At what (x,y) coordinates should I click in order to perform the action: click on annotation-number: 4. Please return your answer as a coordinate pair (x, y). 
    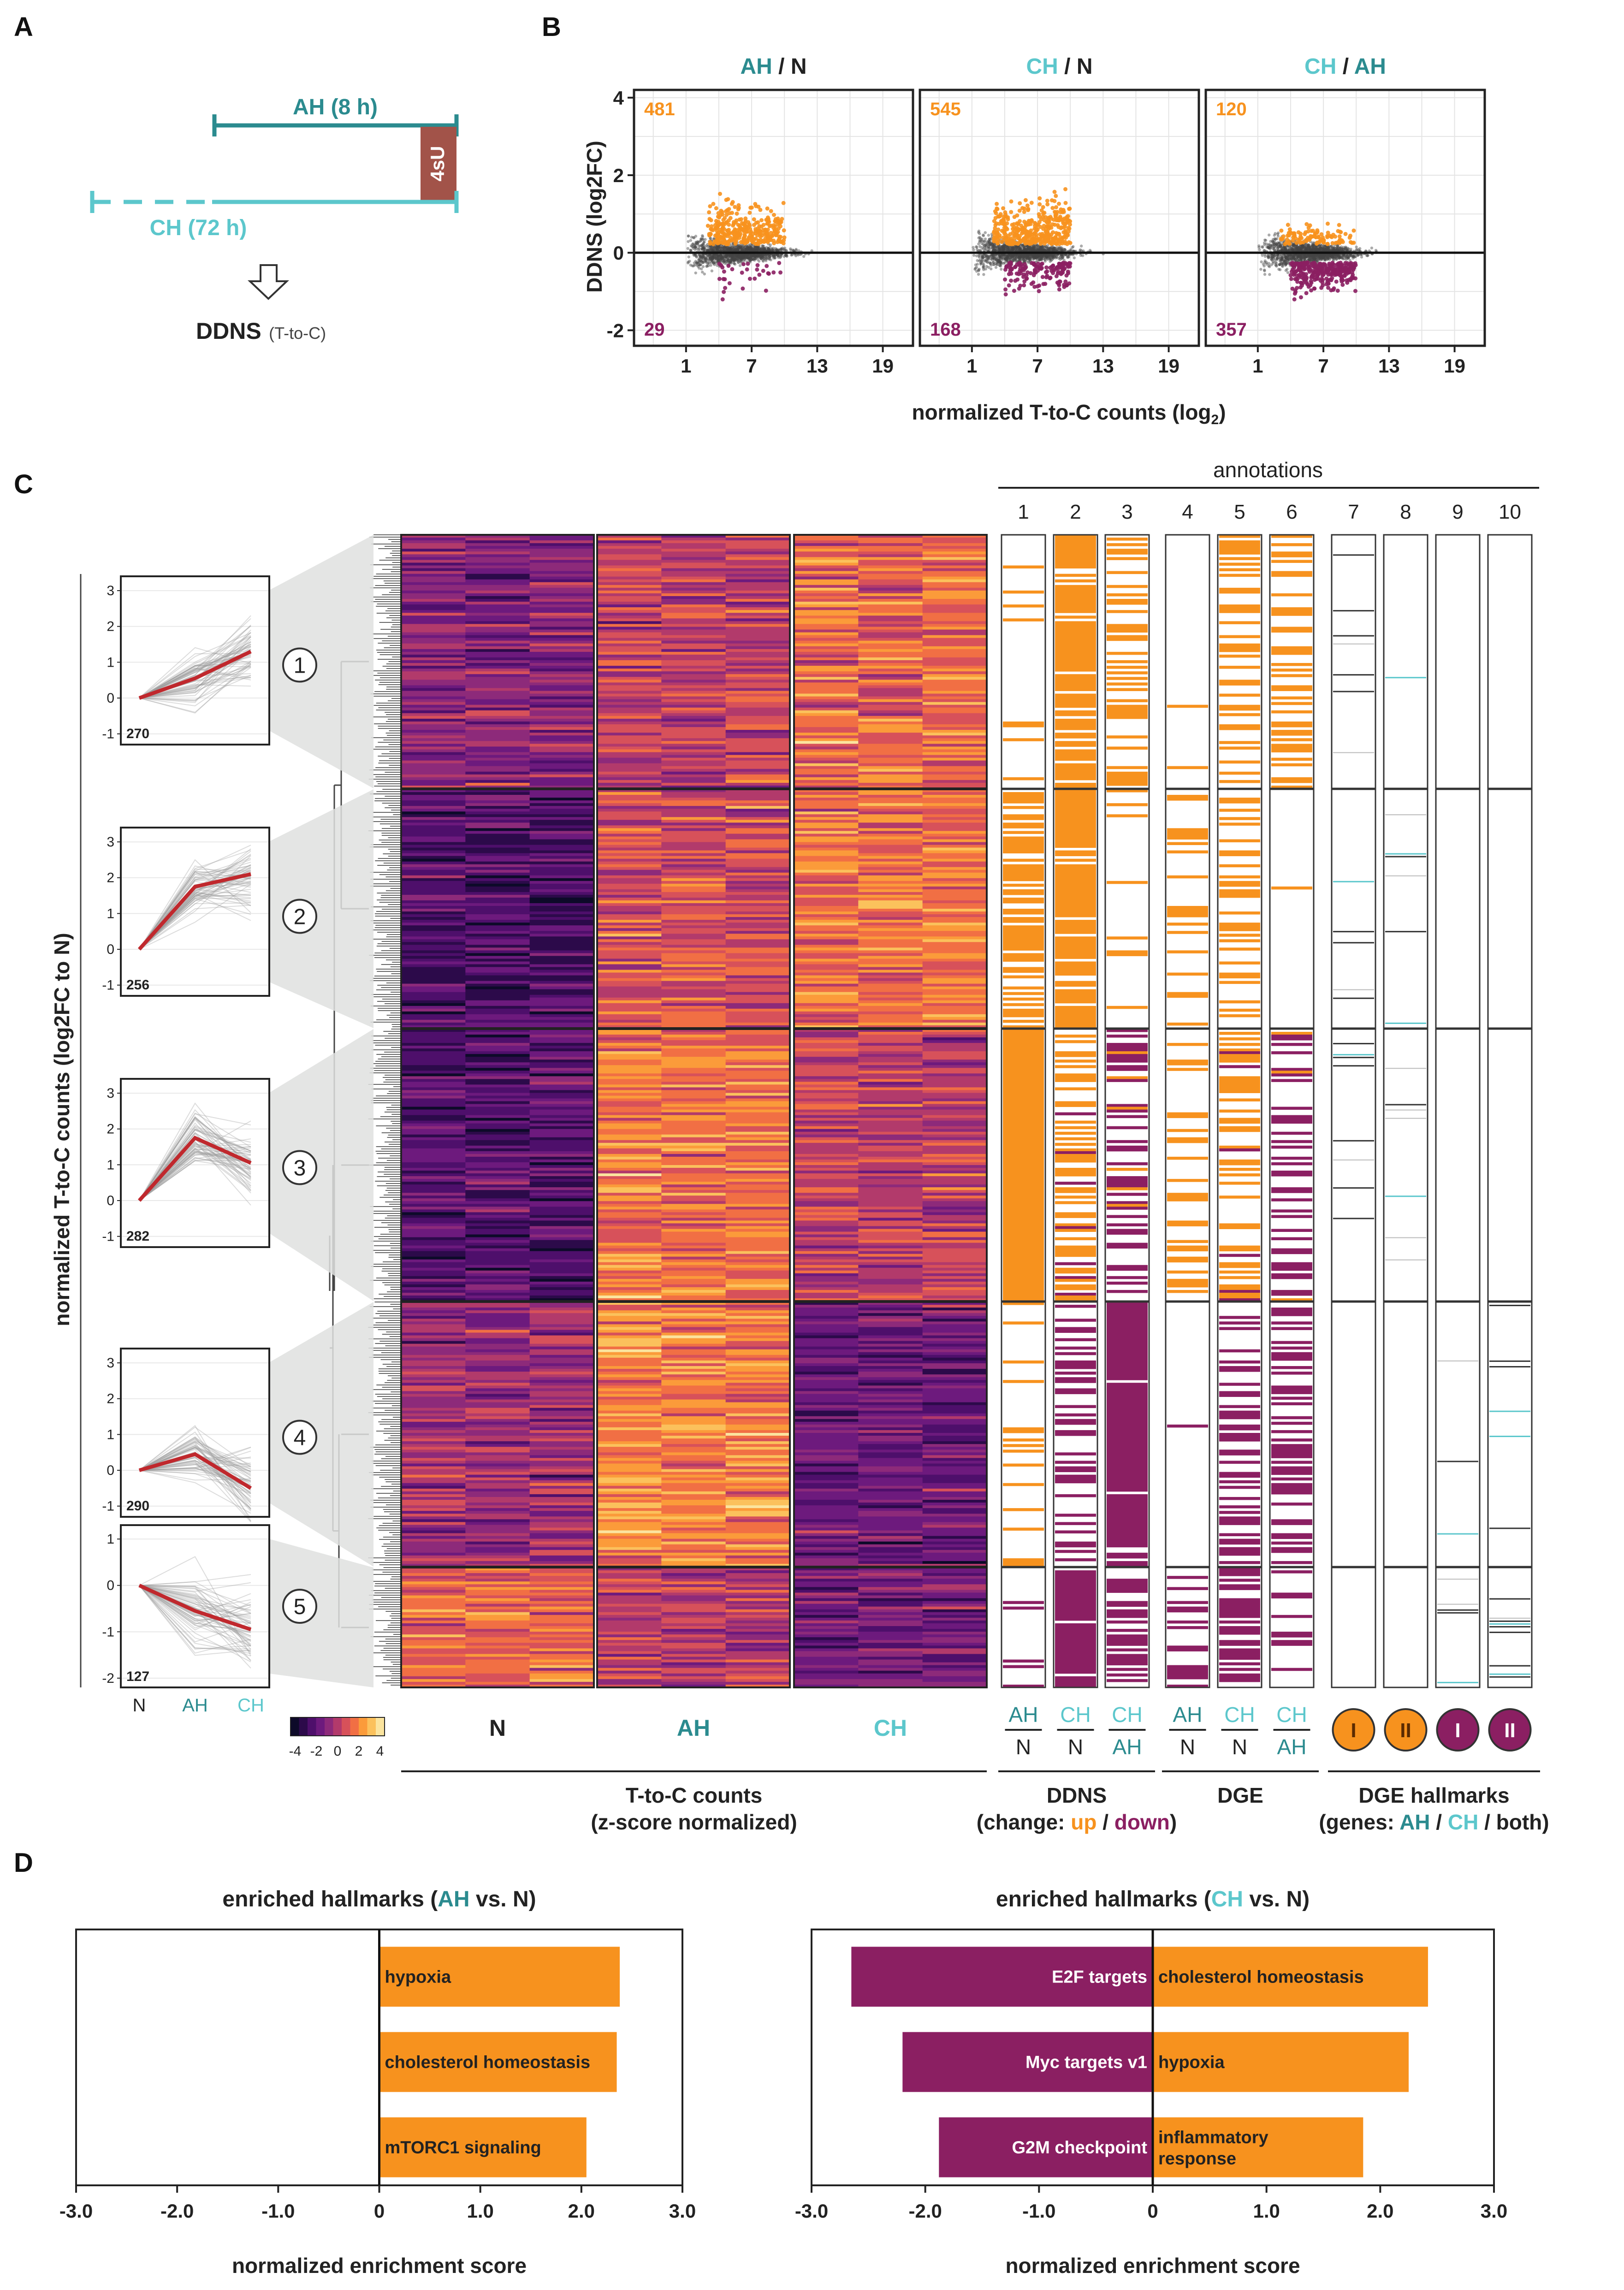
    Looking at the image, I should click on (1187, 512).